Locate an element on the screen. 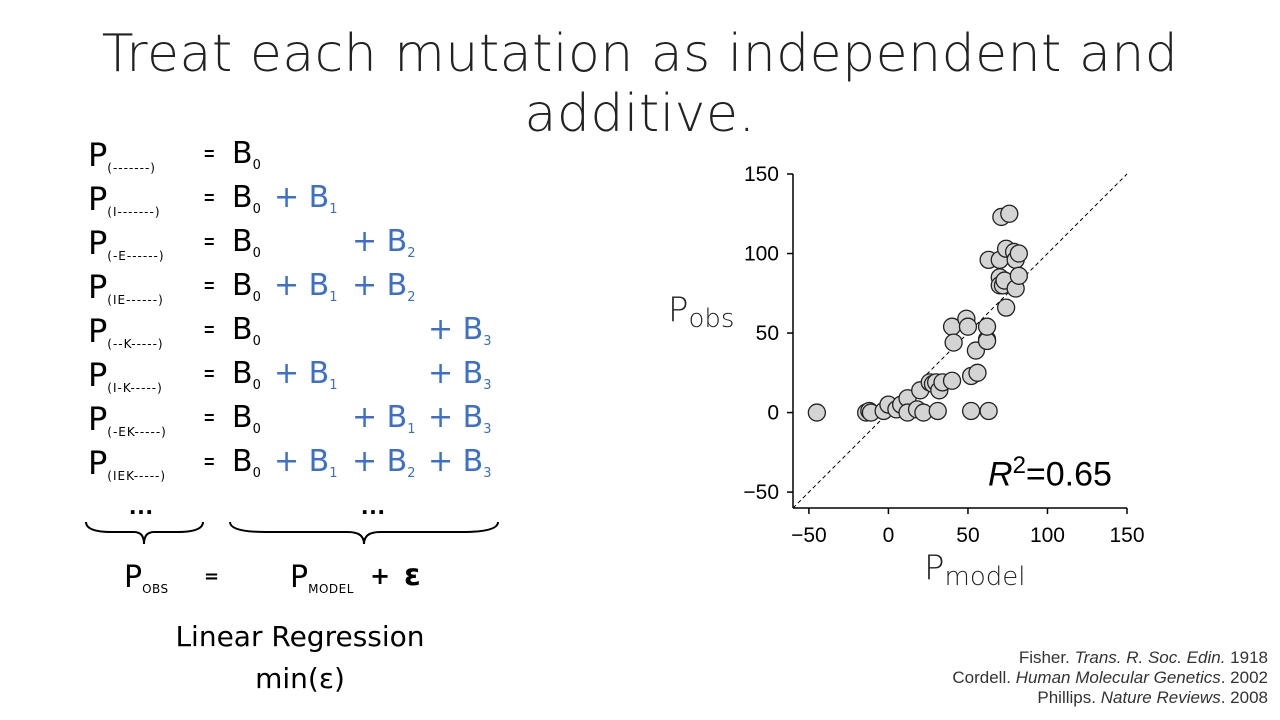 This screenshot has height=720, width=1280. epsilon: ε is located at coordinates (412, 575).